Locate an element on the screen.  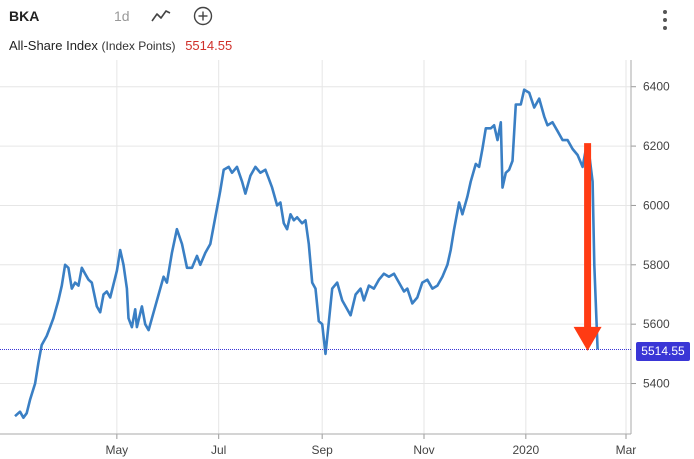
x-tick-label: Nov is located at coordinates (423, 450).